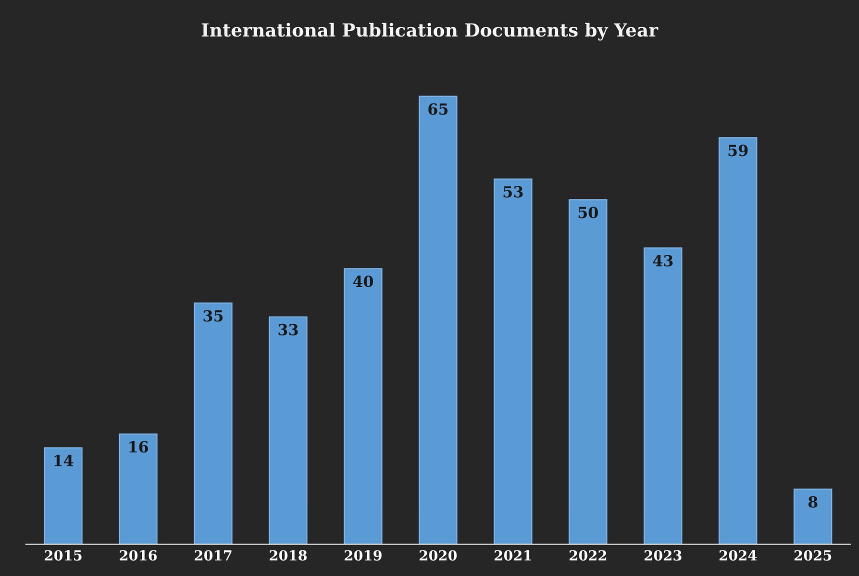 The width and height of the screenshot is (859, 576). I want to click on data-label: 43, so click(662, 260).